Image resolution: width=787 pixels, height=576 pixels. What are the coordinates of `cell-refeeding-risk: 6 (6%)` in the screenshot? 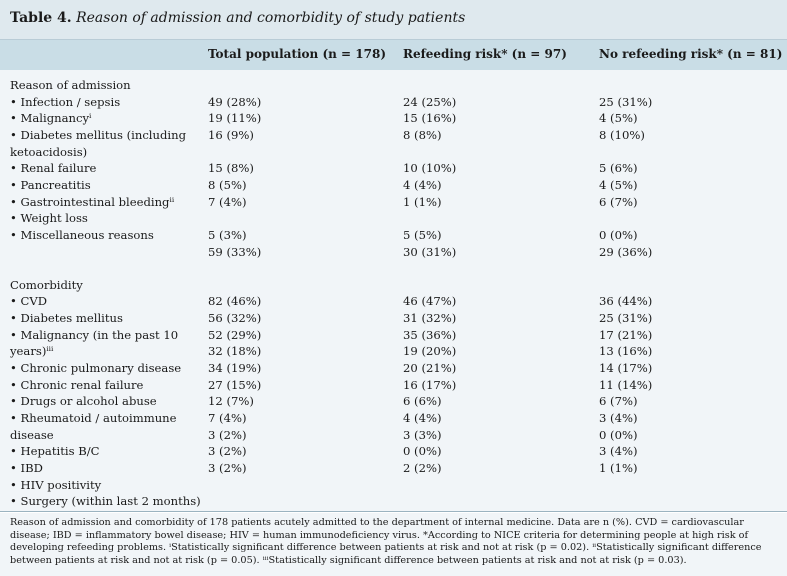 It's located at (422, 401).